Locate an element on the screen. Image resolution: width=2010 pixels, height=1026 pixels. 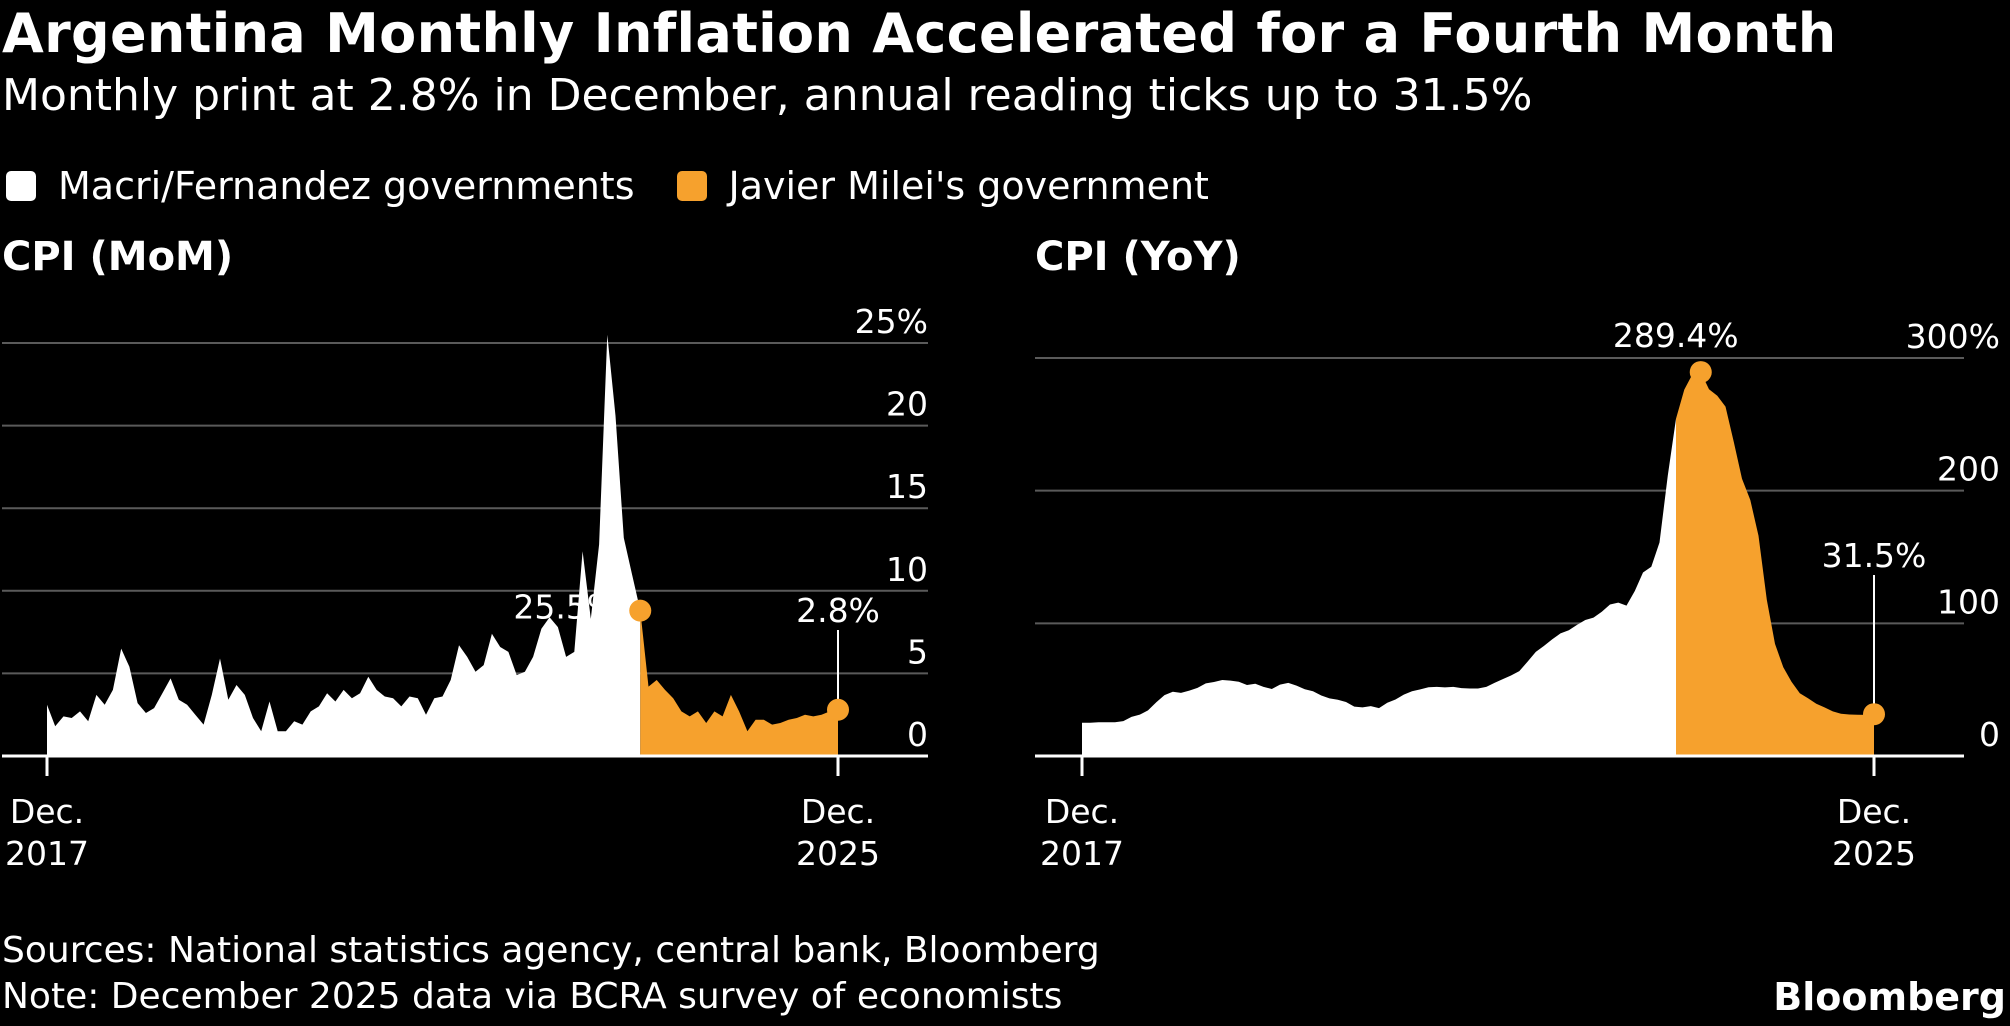
yoy-y-tick-label: 0 is located at coordinates (1989, 734).